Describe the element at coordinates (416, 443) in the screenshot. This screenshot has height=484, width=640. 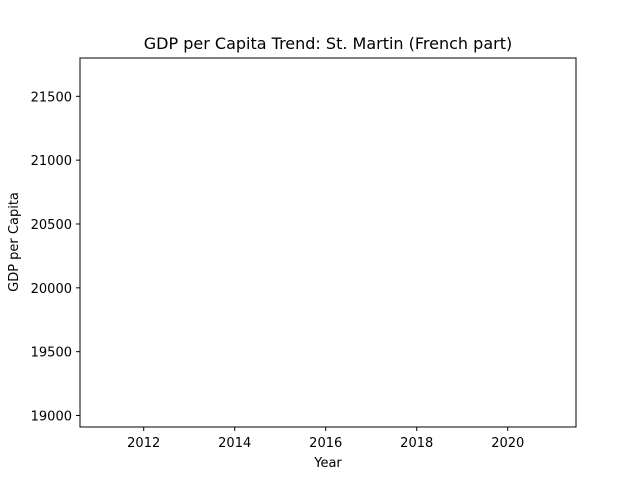
I see `x-tick-label: 2018` at that location.